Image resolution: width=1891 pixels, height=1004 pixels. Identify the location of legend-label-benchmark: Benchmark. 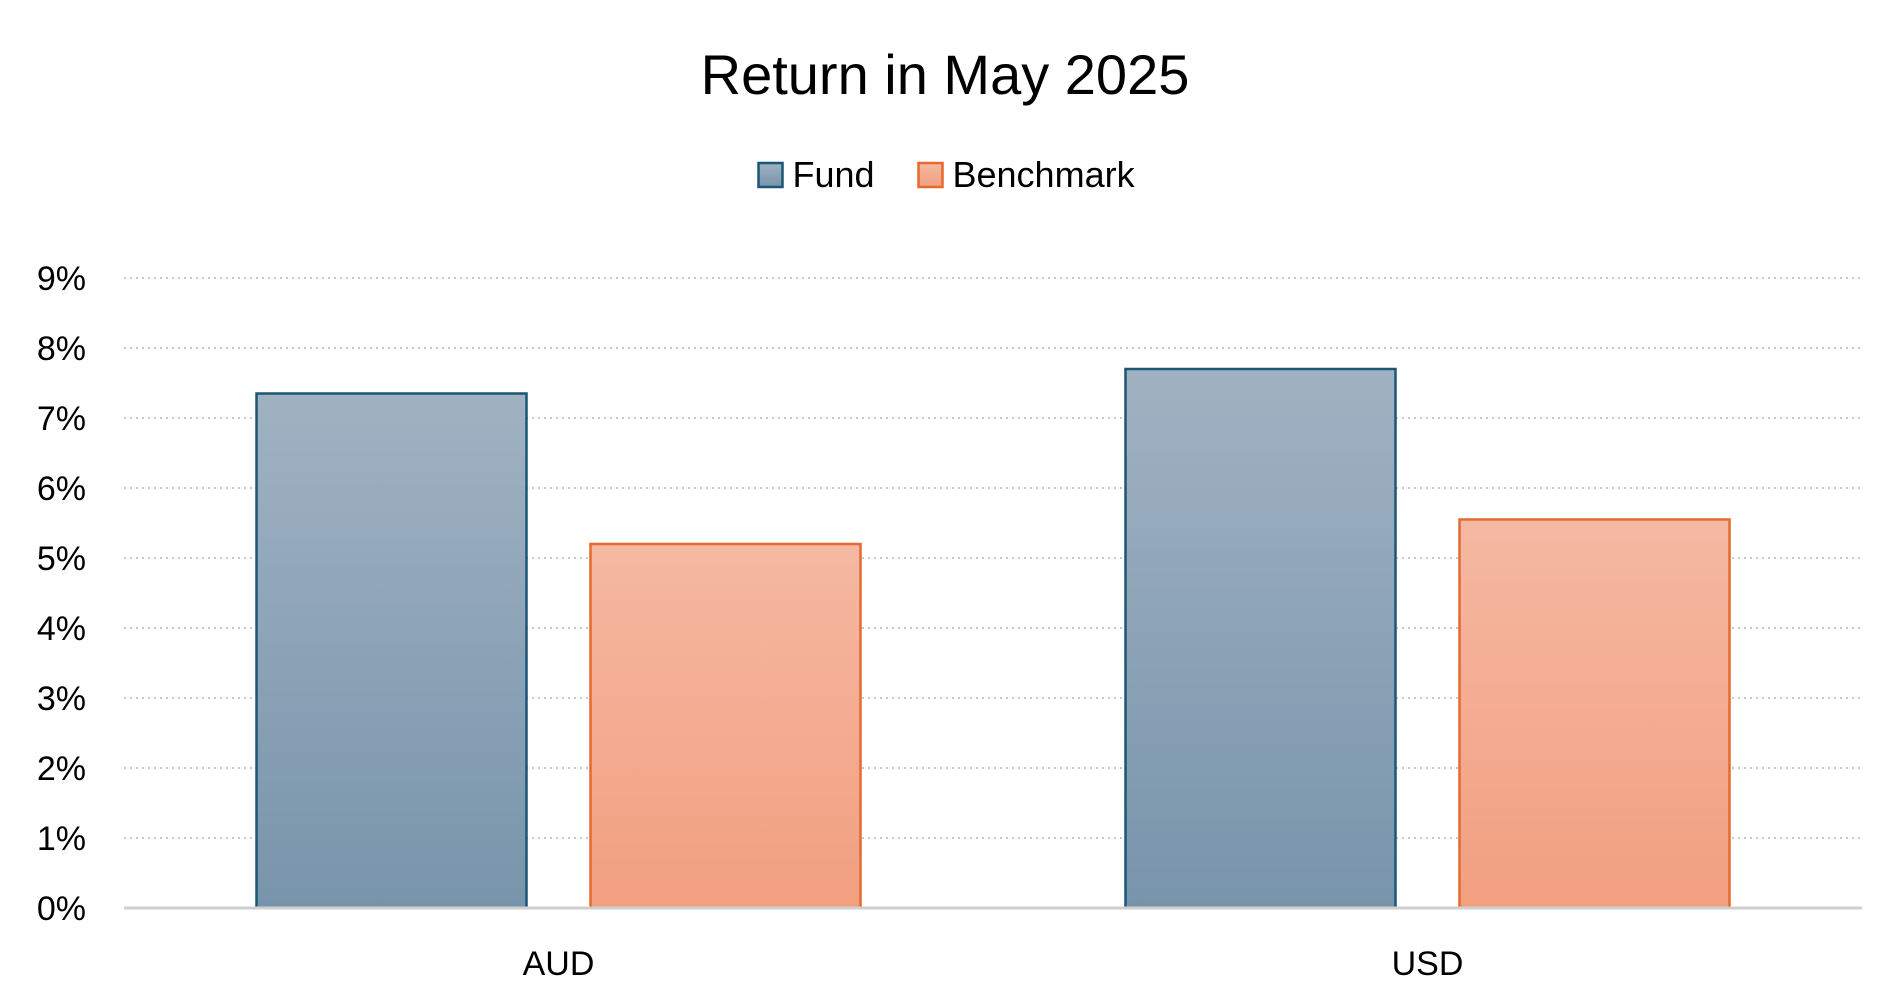
(1044, 174).